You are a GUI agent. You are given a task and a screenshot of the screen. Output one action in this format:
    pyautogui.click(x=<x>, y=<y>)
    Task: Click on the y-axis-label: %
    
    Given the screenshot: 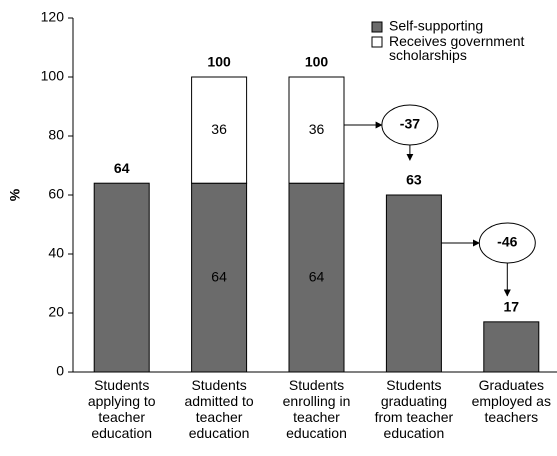 What is the action you would take?
    pyautogui.click(x=15, y=194)
    